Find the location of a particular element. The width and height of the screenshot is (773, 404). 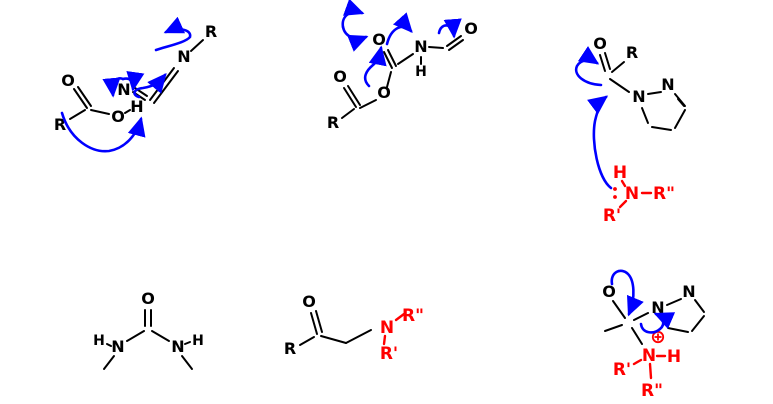

lone-pair-dot is located at coordinates (615, 197).